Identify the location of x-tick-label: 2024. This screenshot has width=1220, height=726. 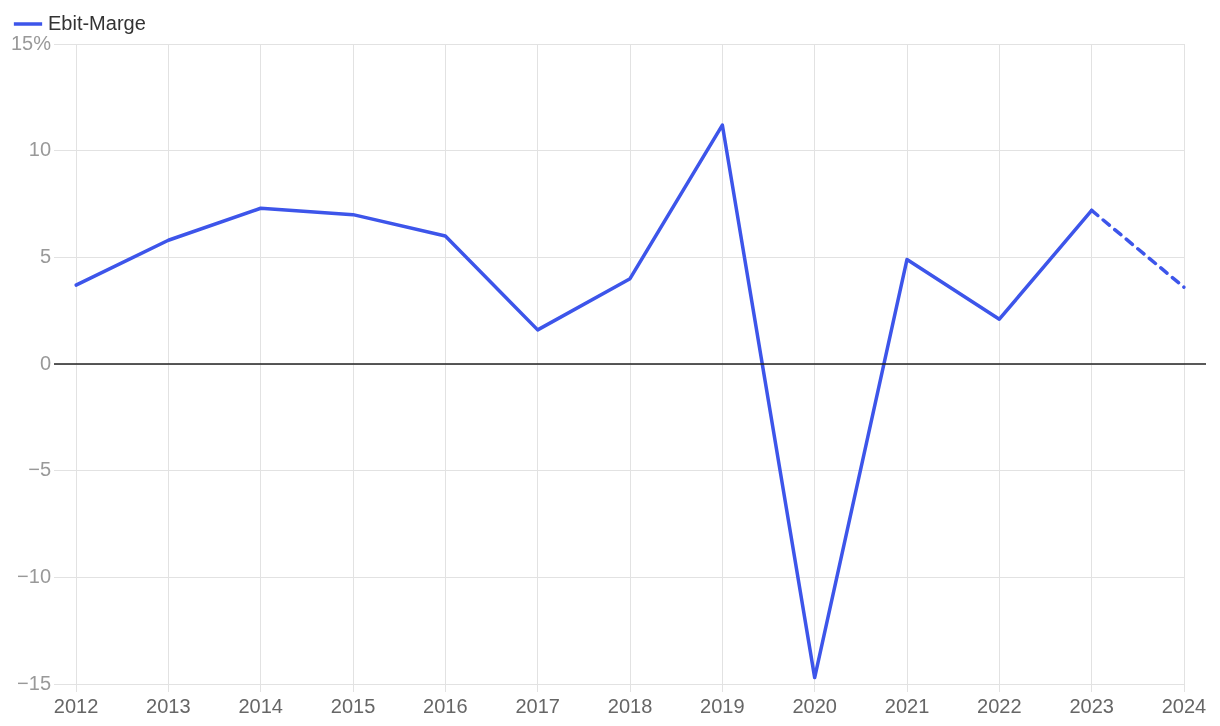
(1184, 705).